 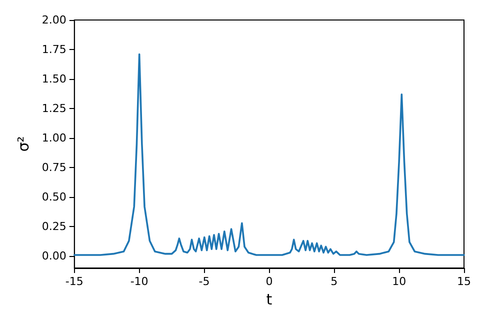 I want to click on y-tick-label: 1.50, so click(x=54, y=79).